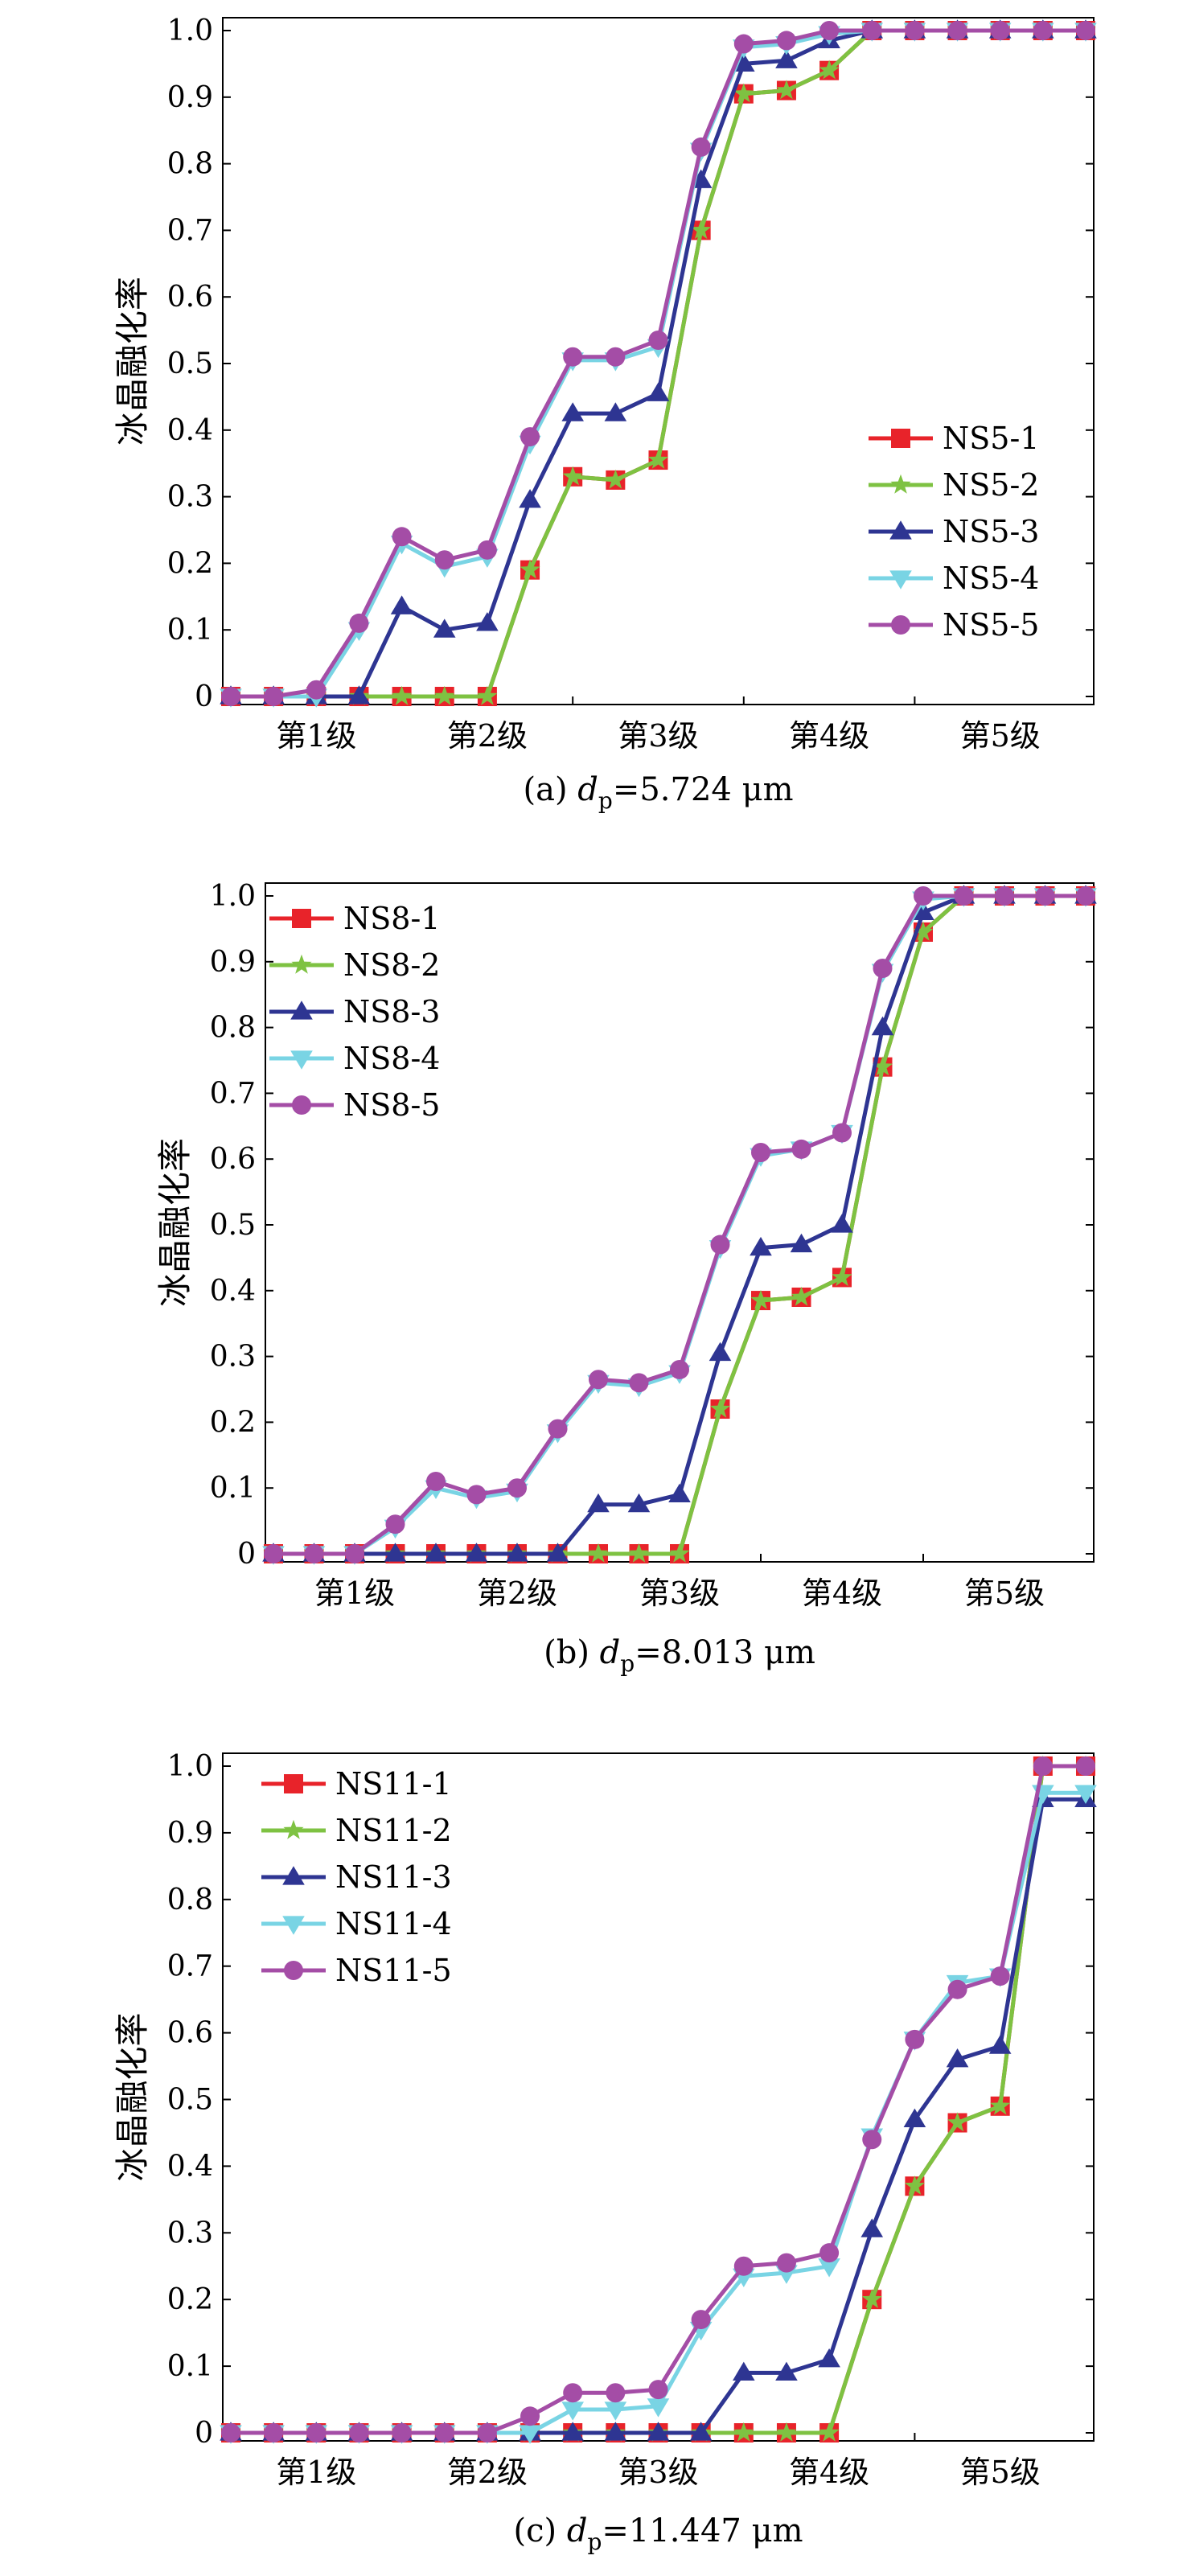 The width and height of the screenshot is (1187, 2576). I want to click on legend-label: NS11-4, so click(393, 1923).